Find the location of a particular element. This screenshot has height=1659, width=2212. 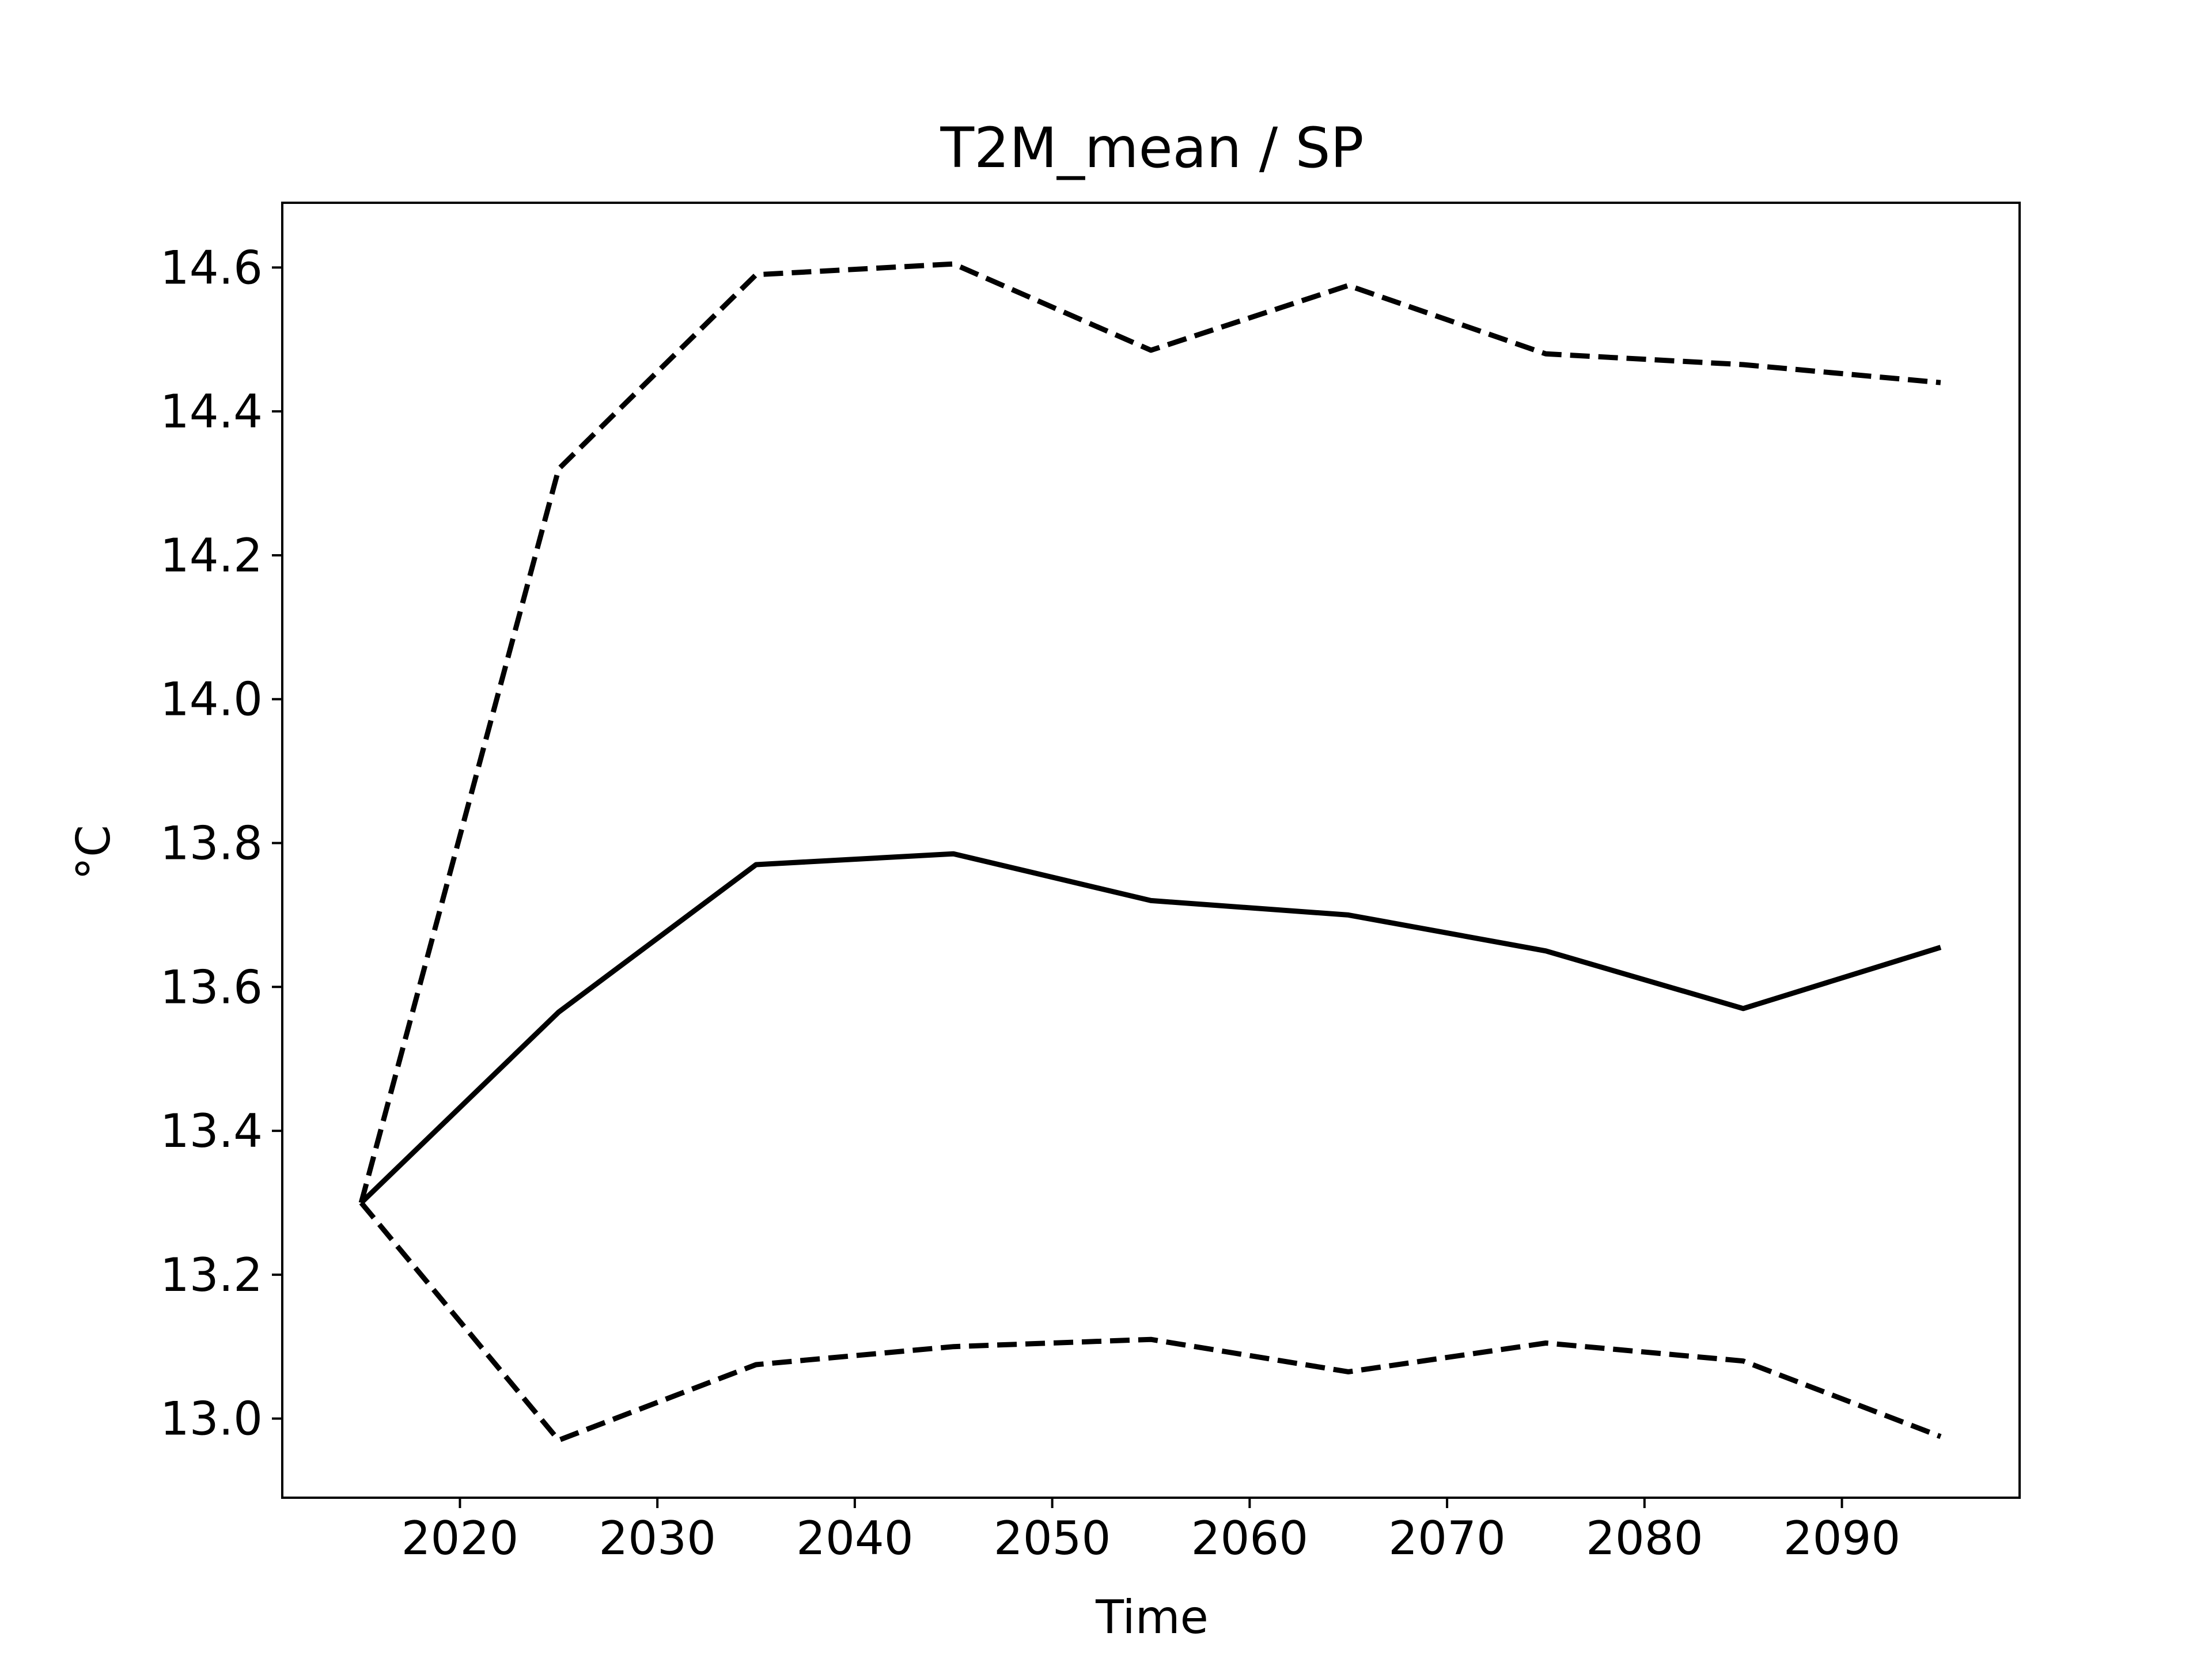

series-2-line is located at coordinates (1150, 1322).